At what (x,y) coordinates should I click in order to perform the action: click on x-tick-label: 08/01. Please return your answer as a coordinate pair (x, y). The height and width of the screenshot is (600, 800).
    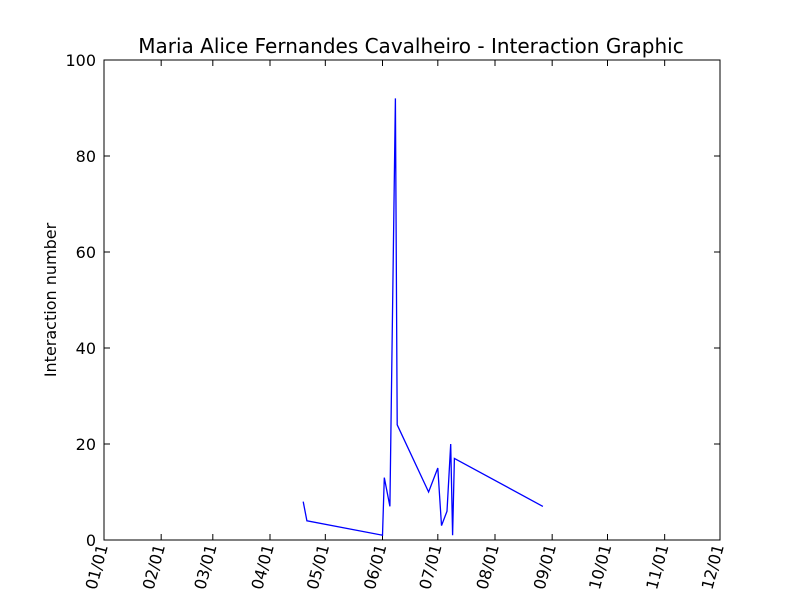
    Looking at the image, I should click on (488, 566).